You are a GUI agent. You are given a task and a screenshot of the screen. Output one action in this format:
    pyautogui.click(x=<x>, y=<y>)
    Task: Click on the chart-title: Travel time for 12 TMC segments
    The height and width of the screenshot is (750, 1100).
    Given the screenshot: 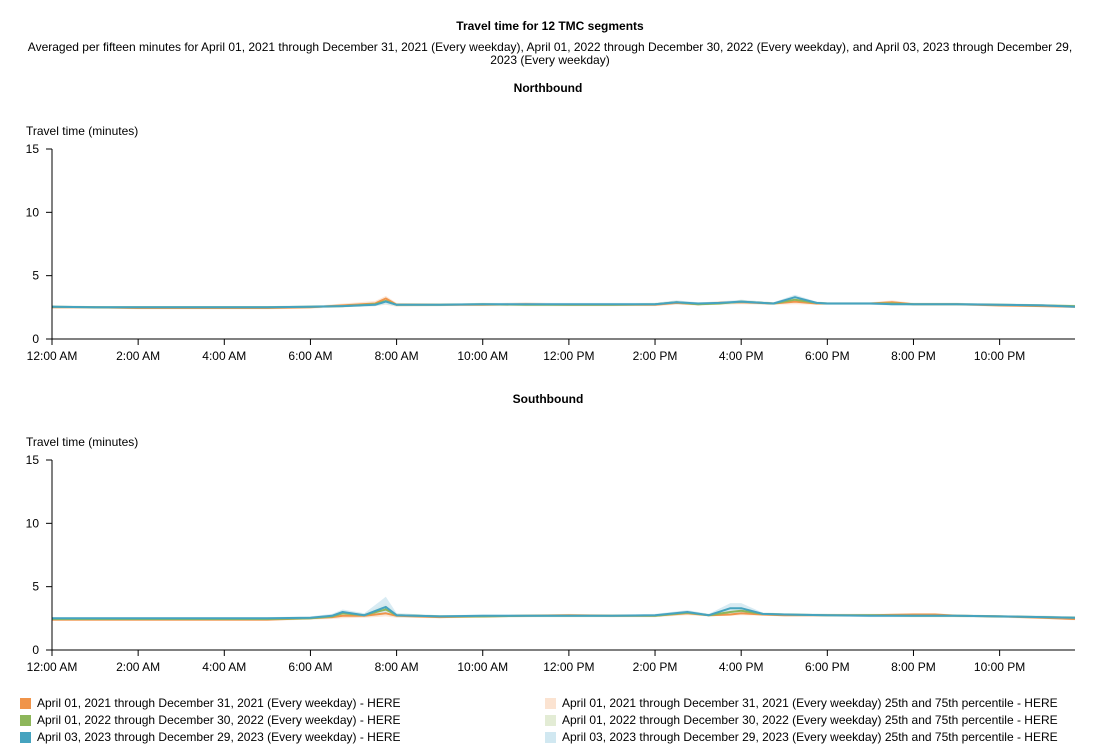 What is the action you would take?
    pyautogui.click(x=550, y=26)
    